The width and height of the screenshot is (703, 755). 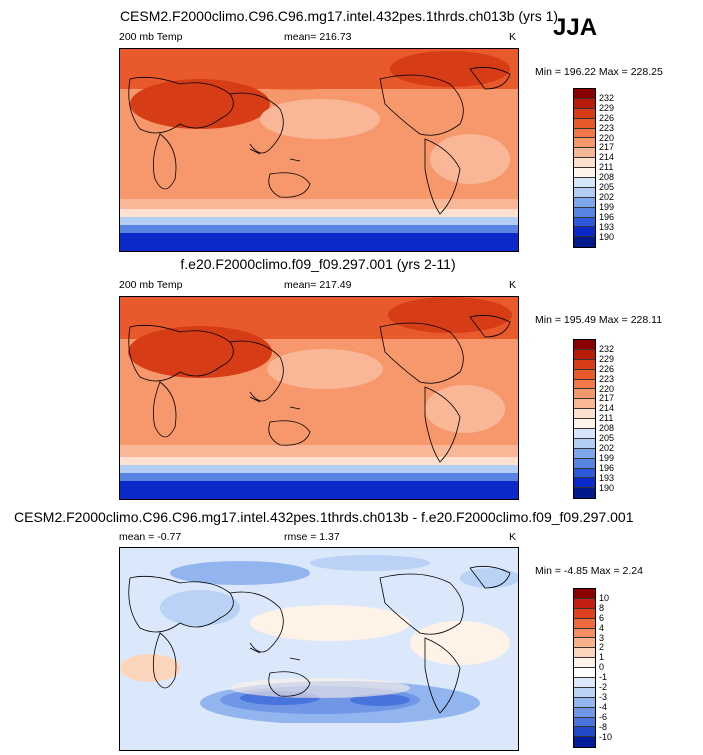 I want to click on panel3-minmax: Min = -4.85 Max = 2.24, so click(x=589, y=571).